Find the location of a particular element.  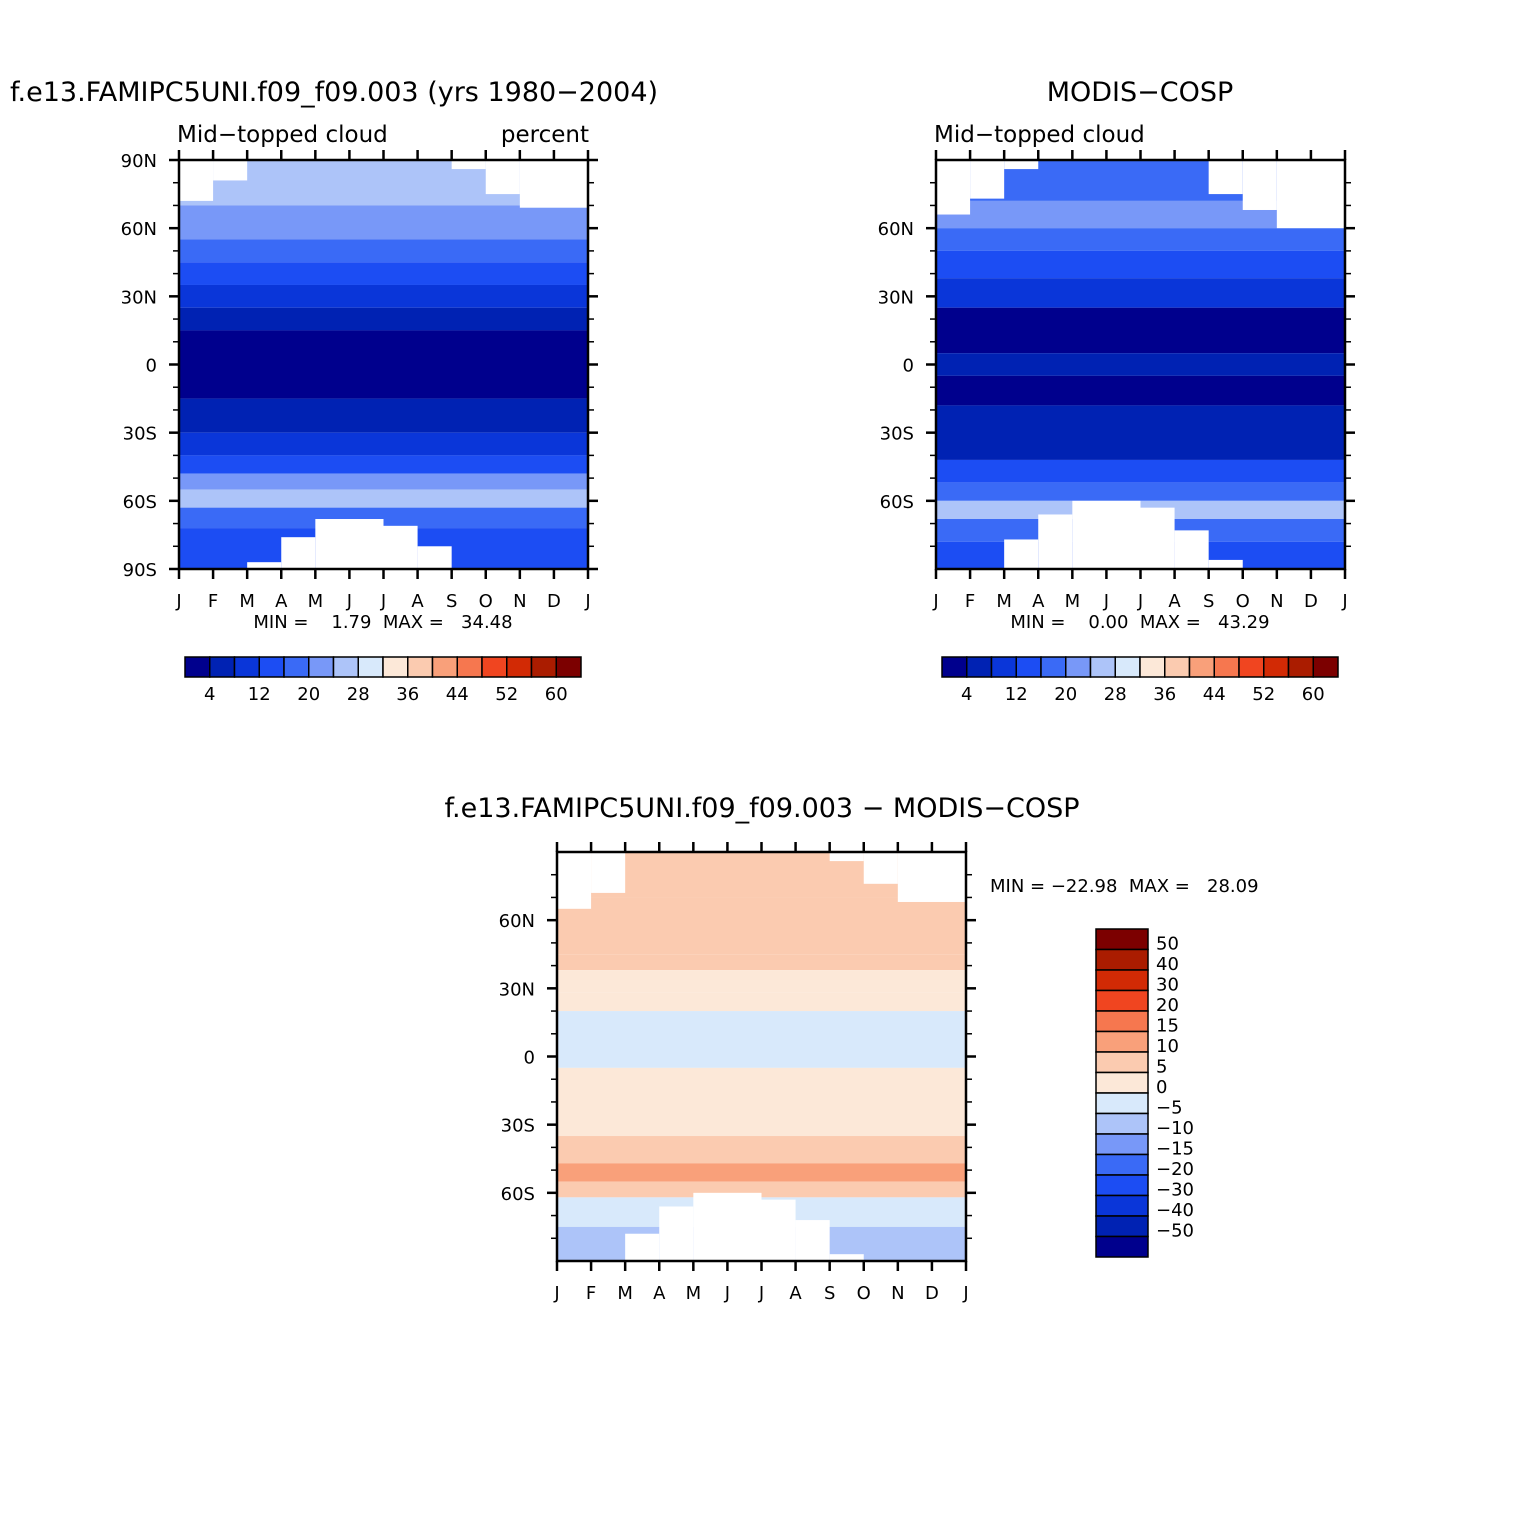

colorbar-label: 52 is located at coordinates (506, 694).